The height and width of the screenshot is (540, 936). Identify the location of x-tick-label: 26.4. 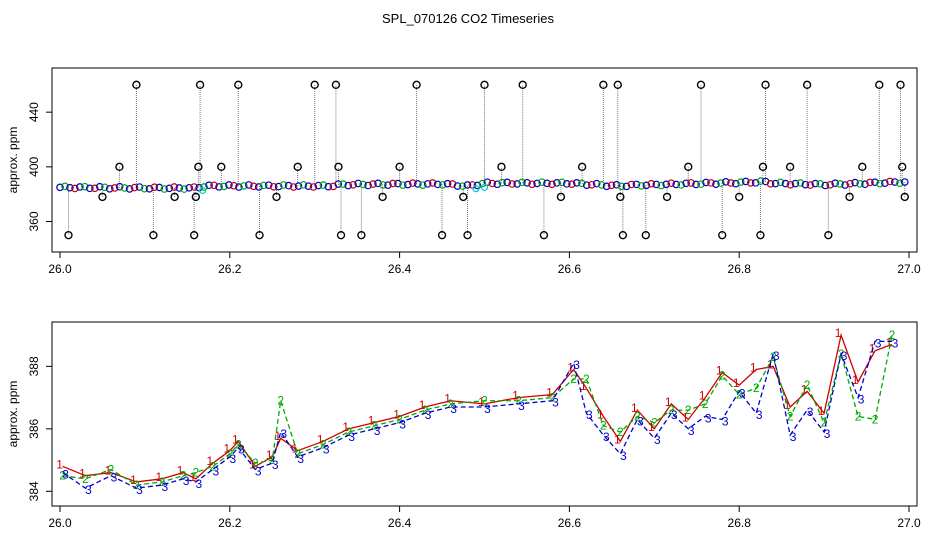
(400, 269).